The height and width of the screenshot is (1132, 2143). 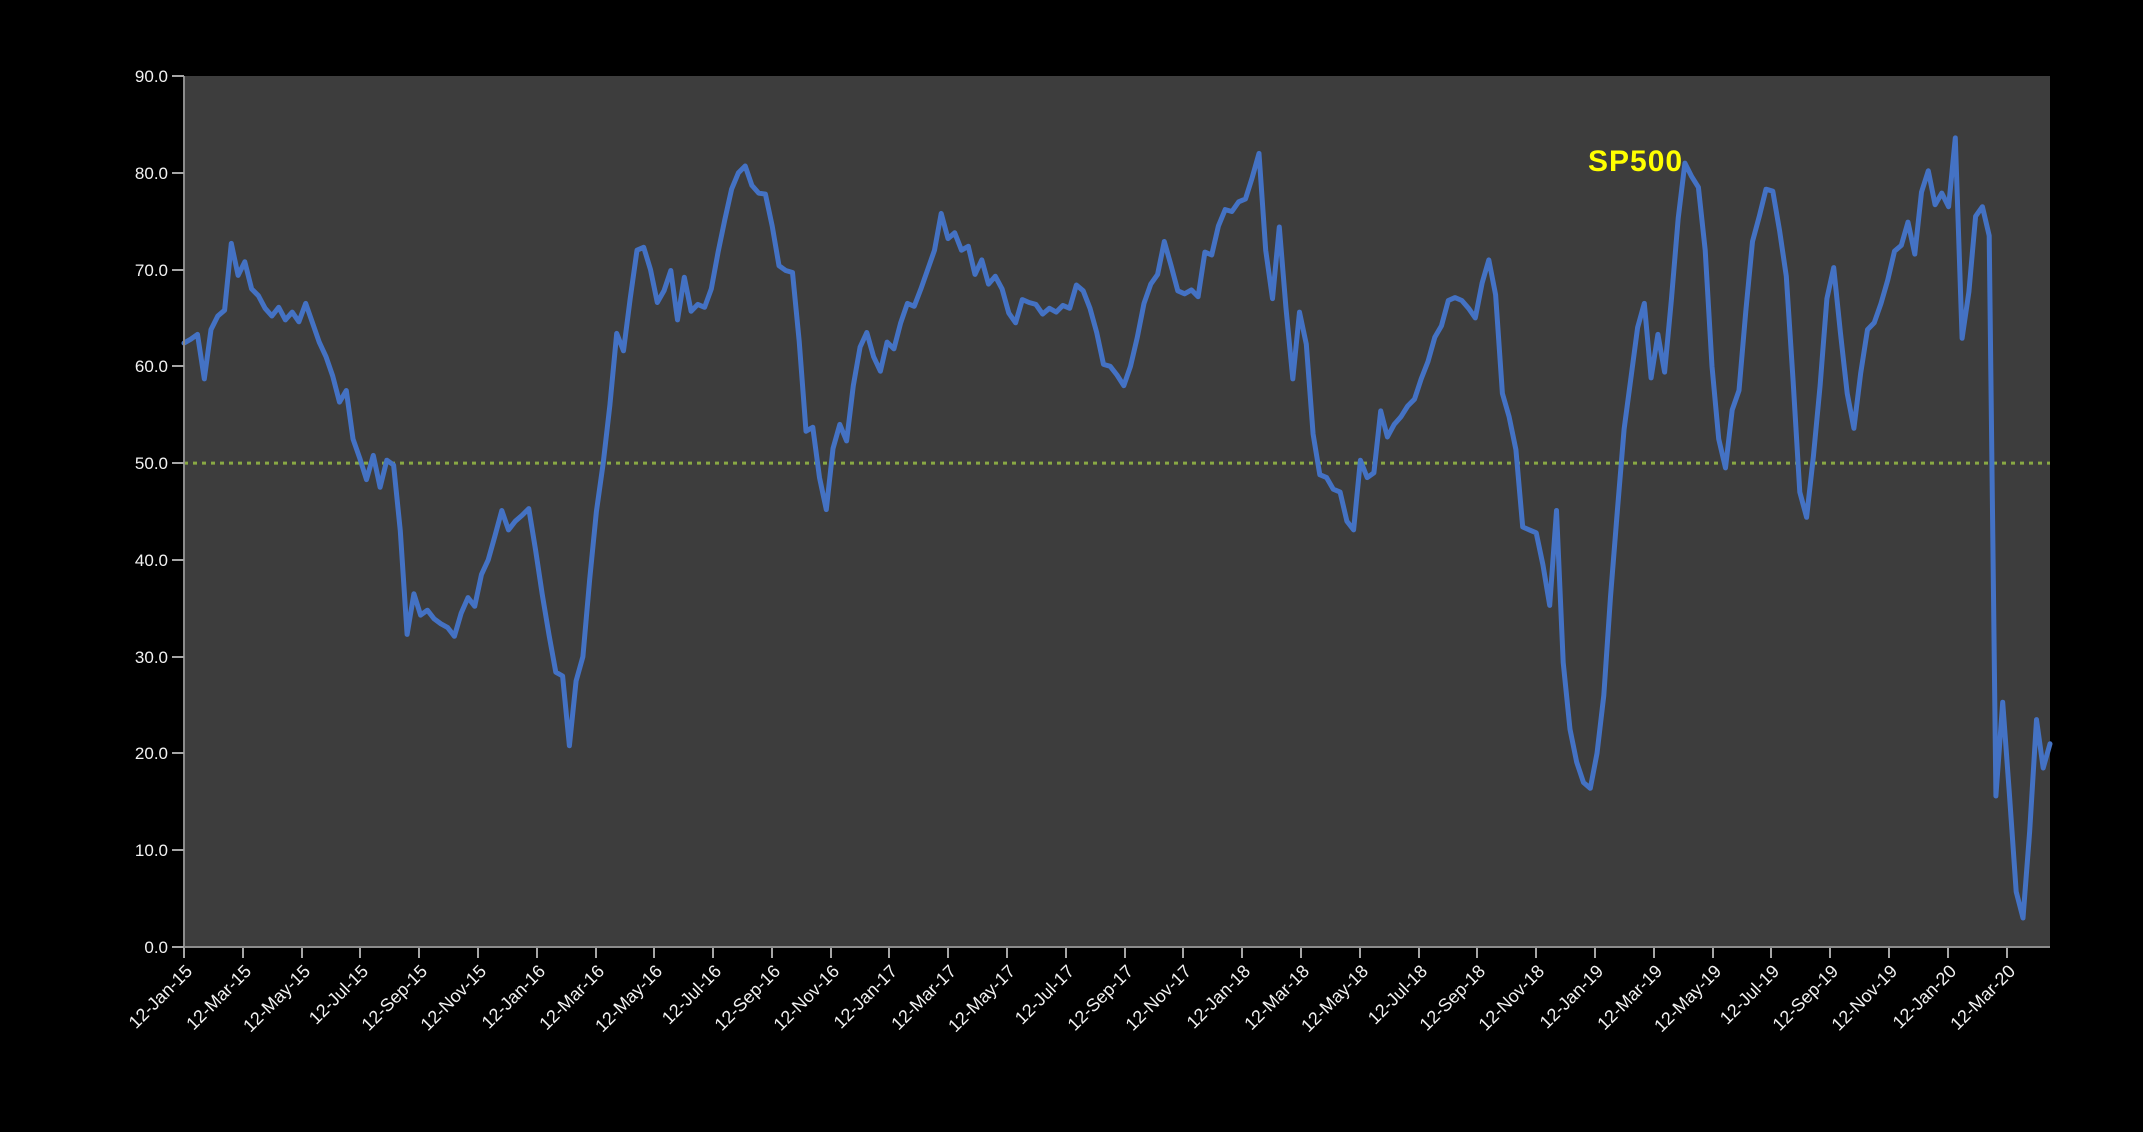 What do you see at coordinates (151, 851) in the screenshot?
I see `y-axis-tick-label: 10.0` at bounding box center [151, 851].